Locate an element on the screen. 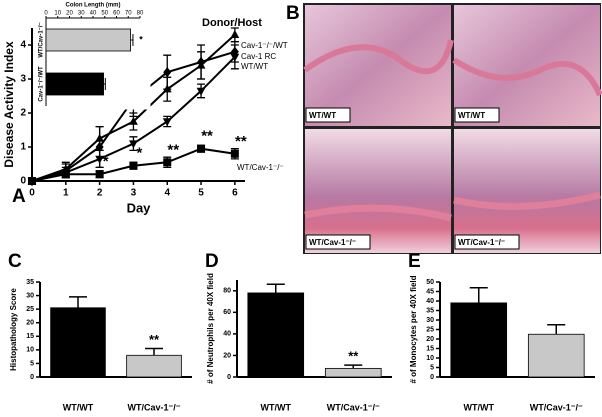  y-tick-label: 2 is located at coordinates (23, 113).